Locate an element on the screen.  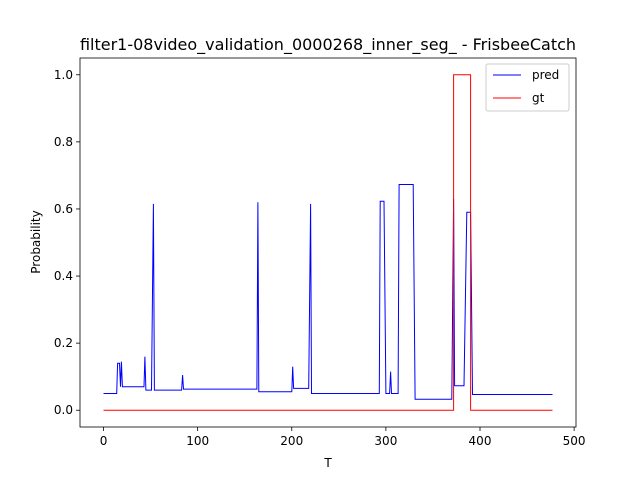
y-axis-label: Probability is located at coordinates (36, 241).